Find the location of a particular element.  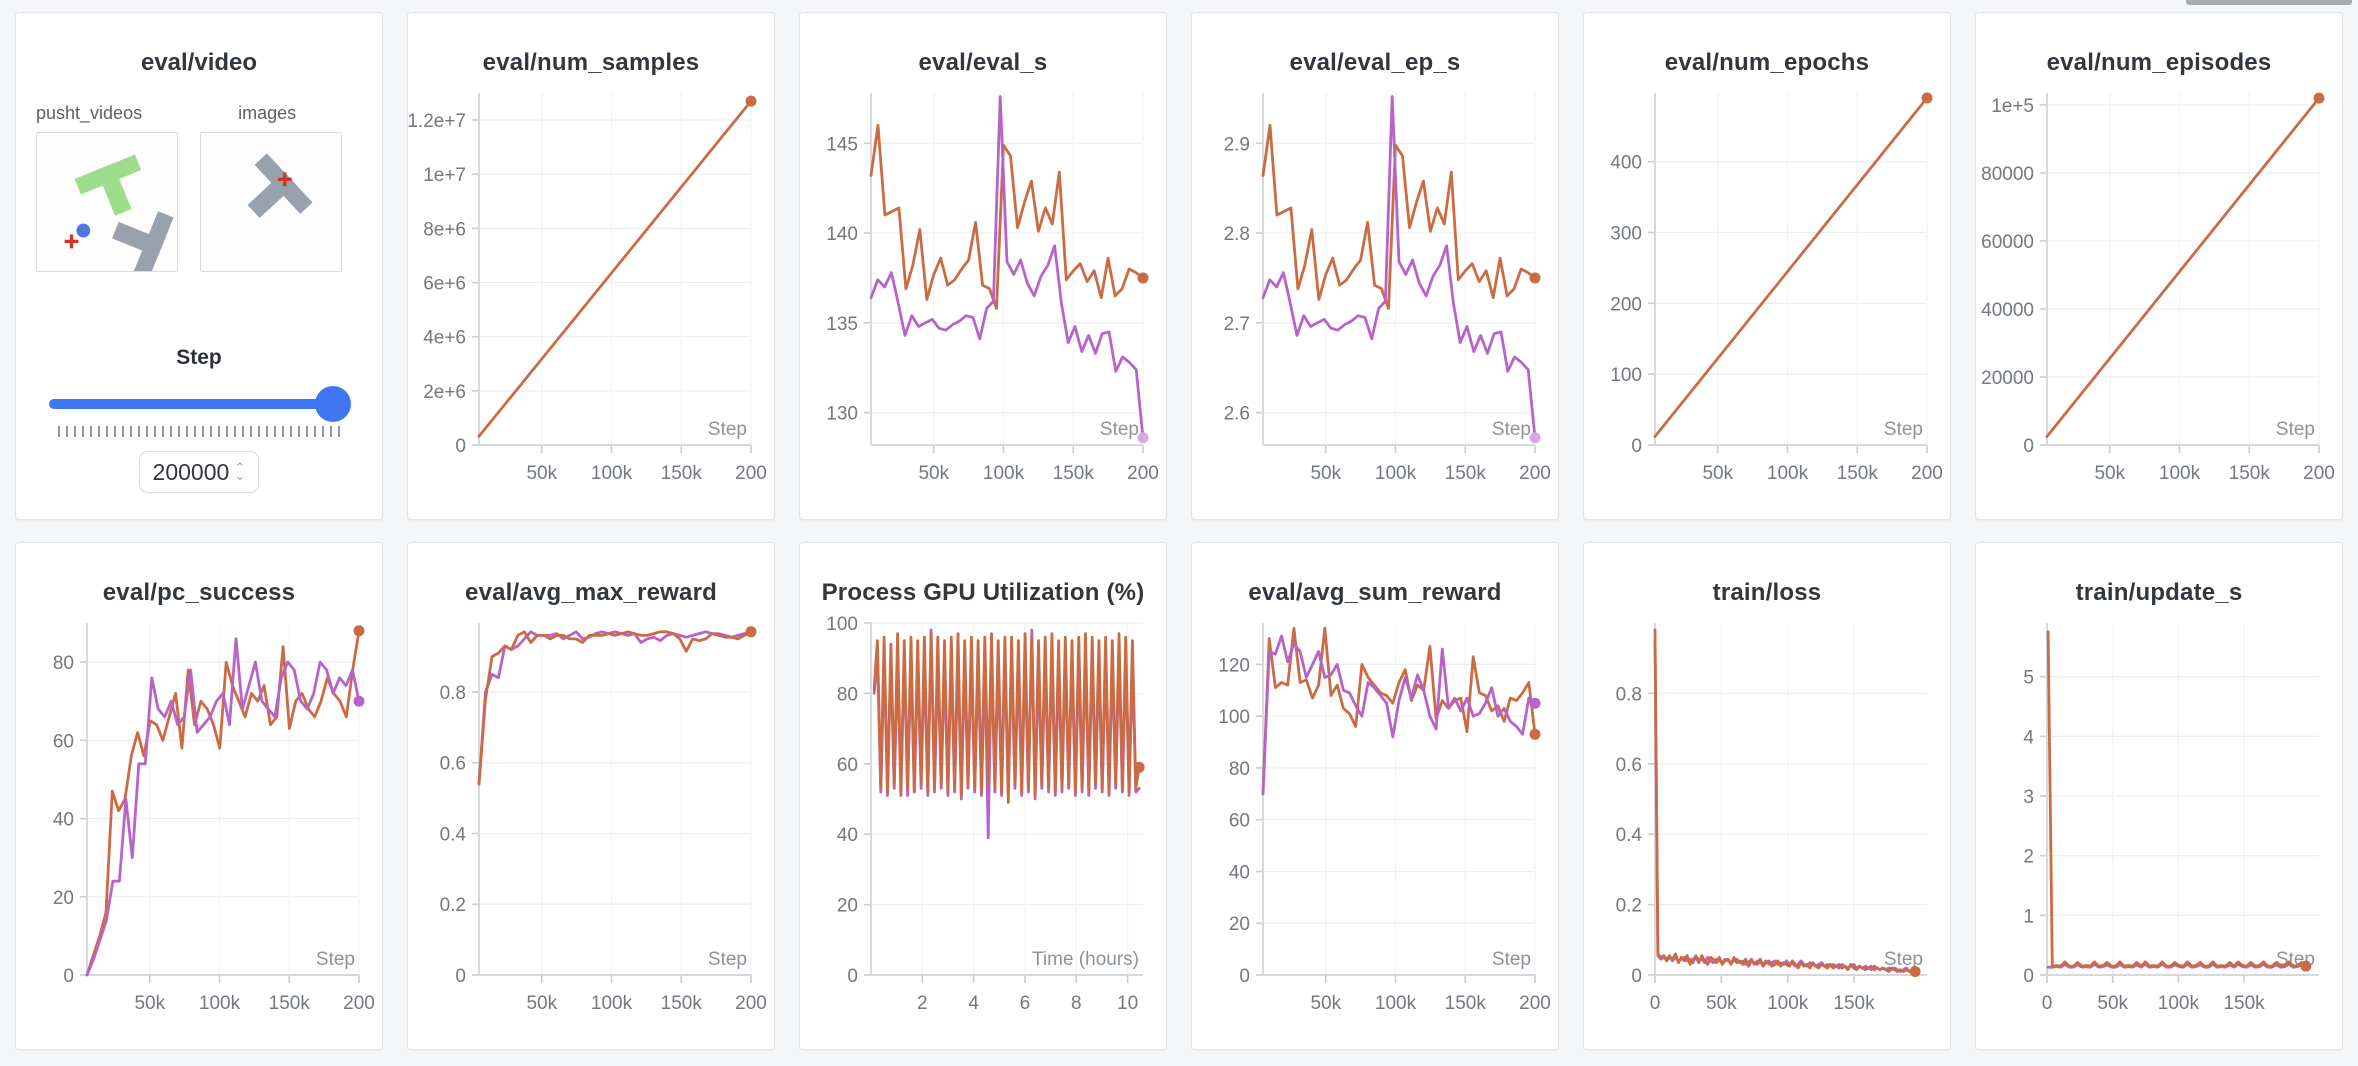

svg-text: 80000 is located at coordinates (2007, 174).